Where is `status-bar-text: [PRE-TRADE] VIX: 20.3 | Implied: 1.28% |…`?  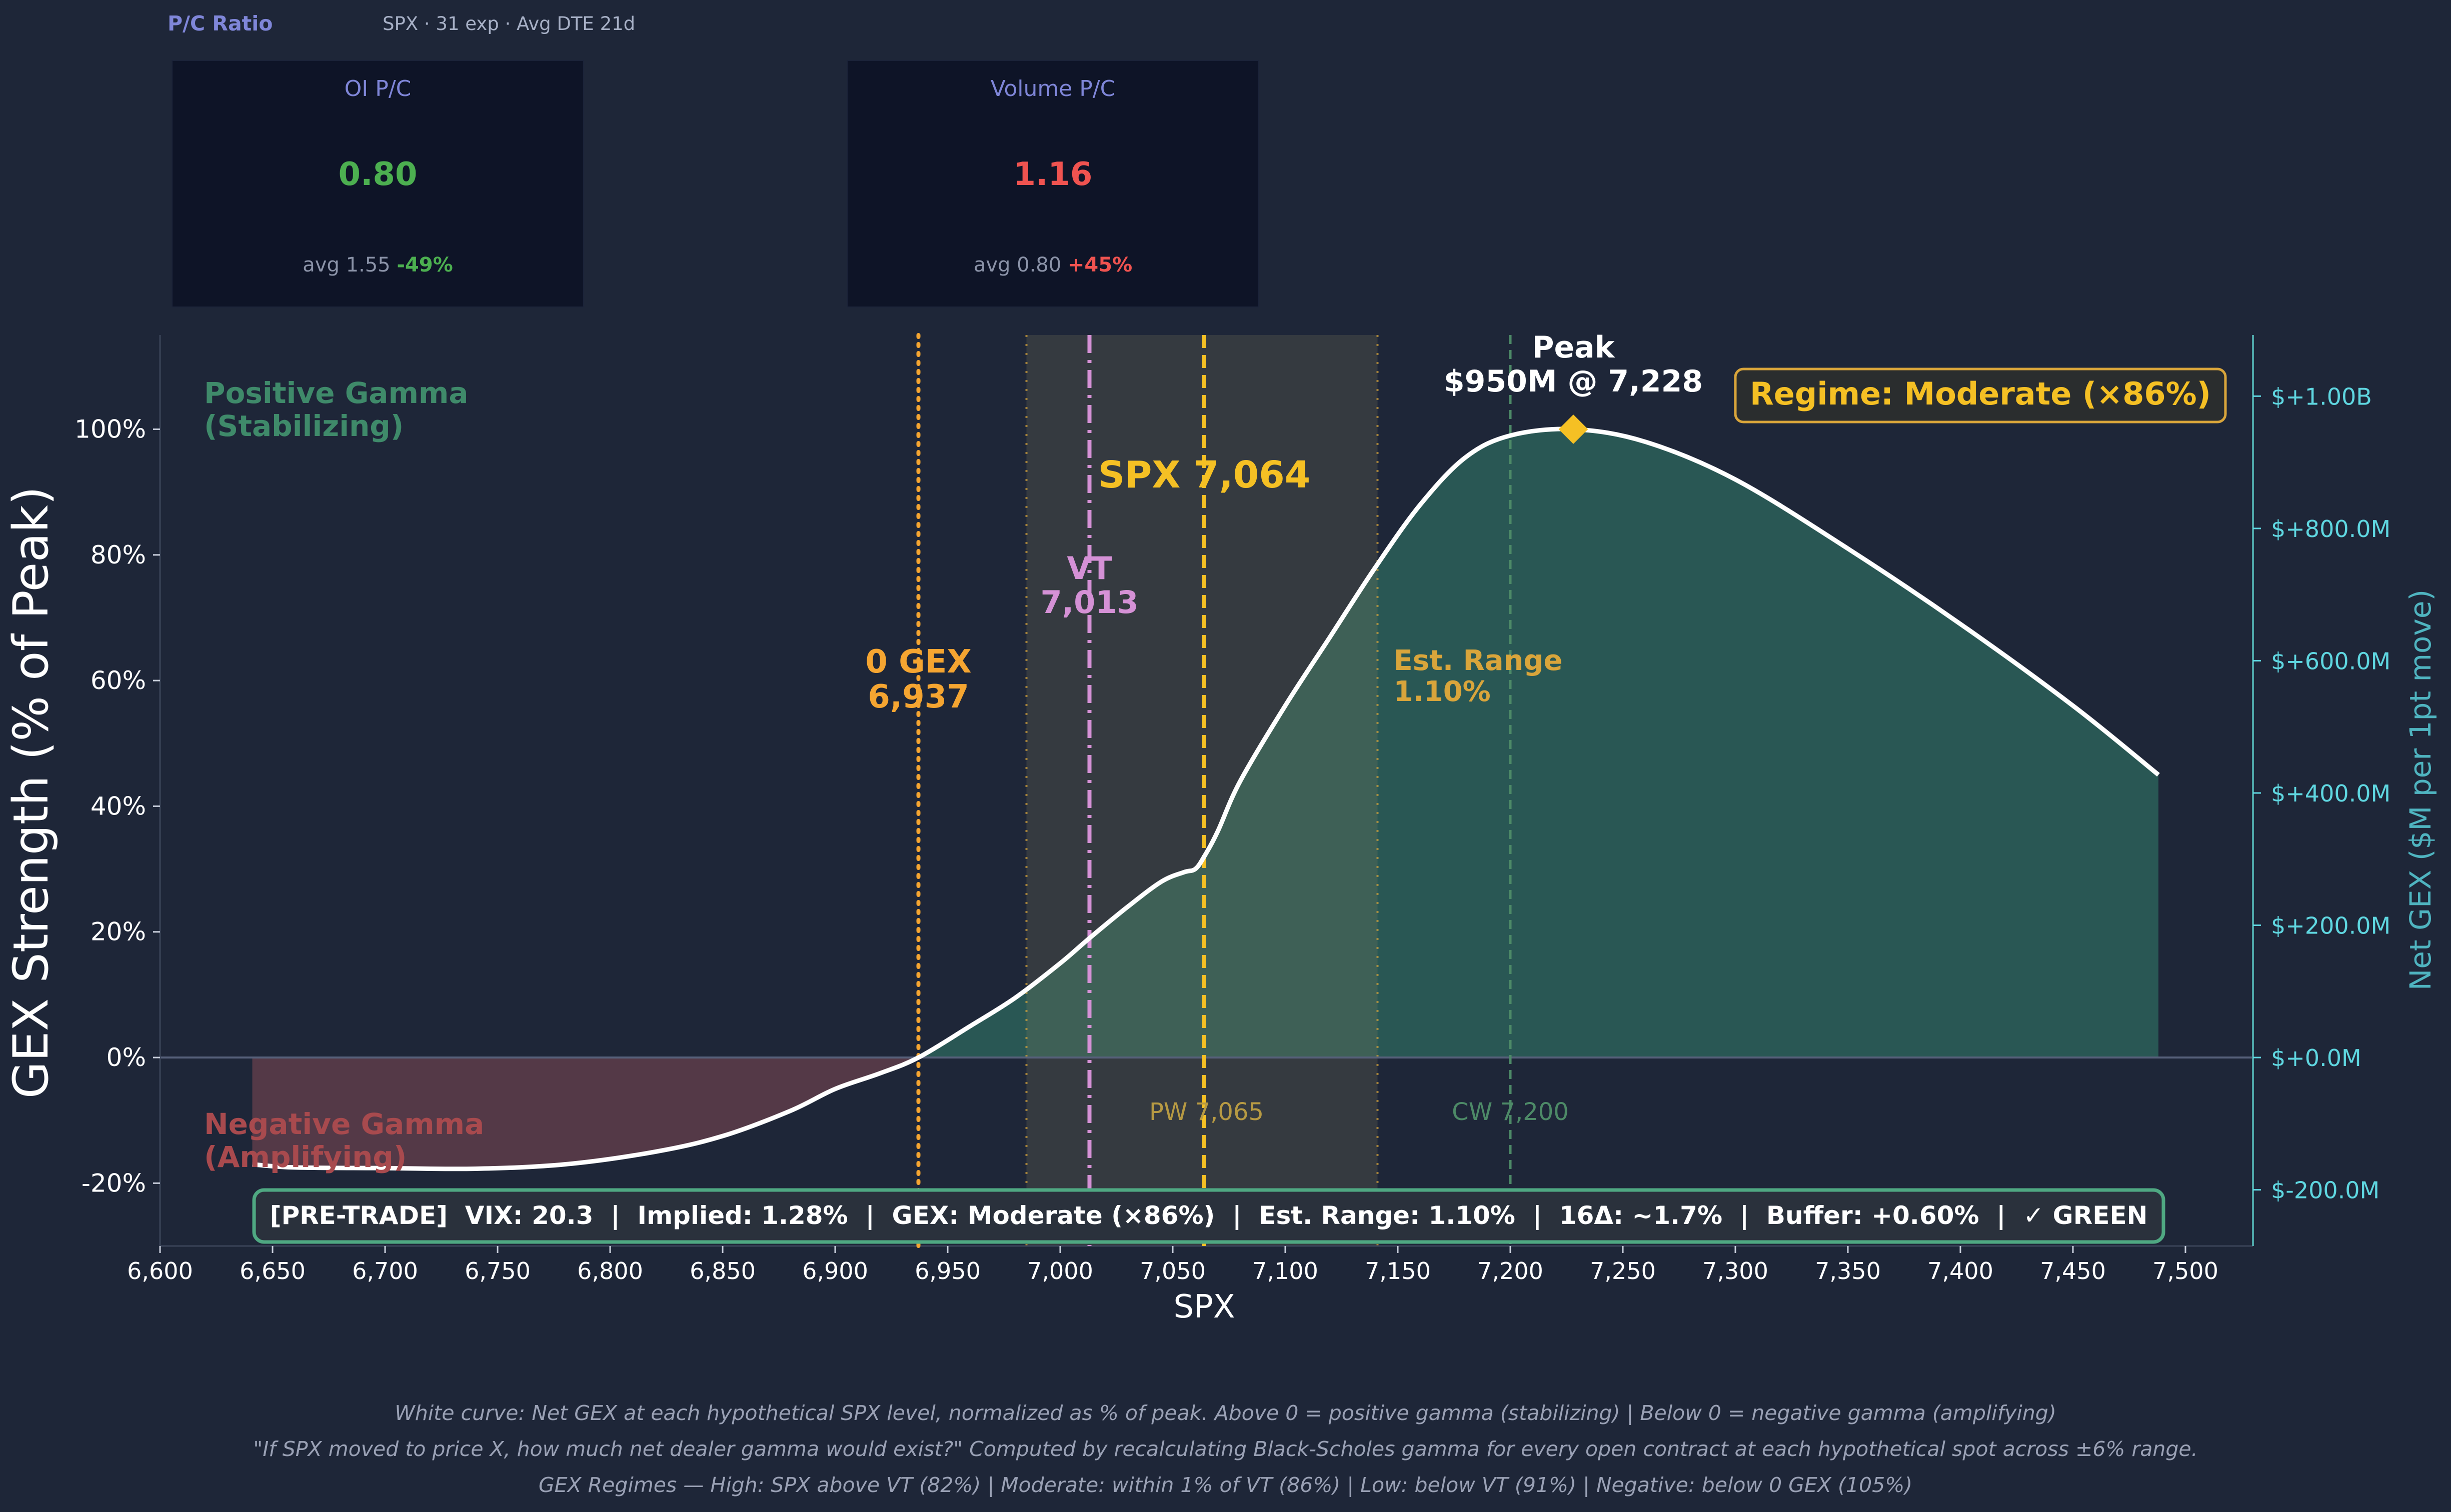
status-bar-text: [PRE-TRADE] VIX: 20.3 | Implied: 1.28% |… is located at coordinates (1209, 1215).